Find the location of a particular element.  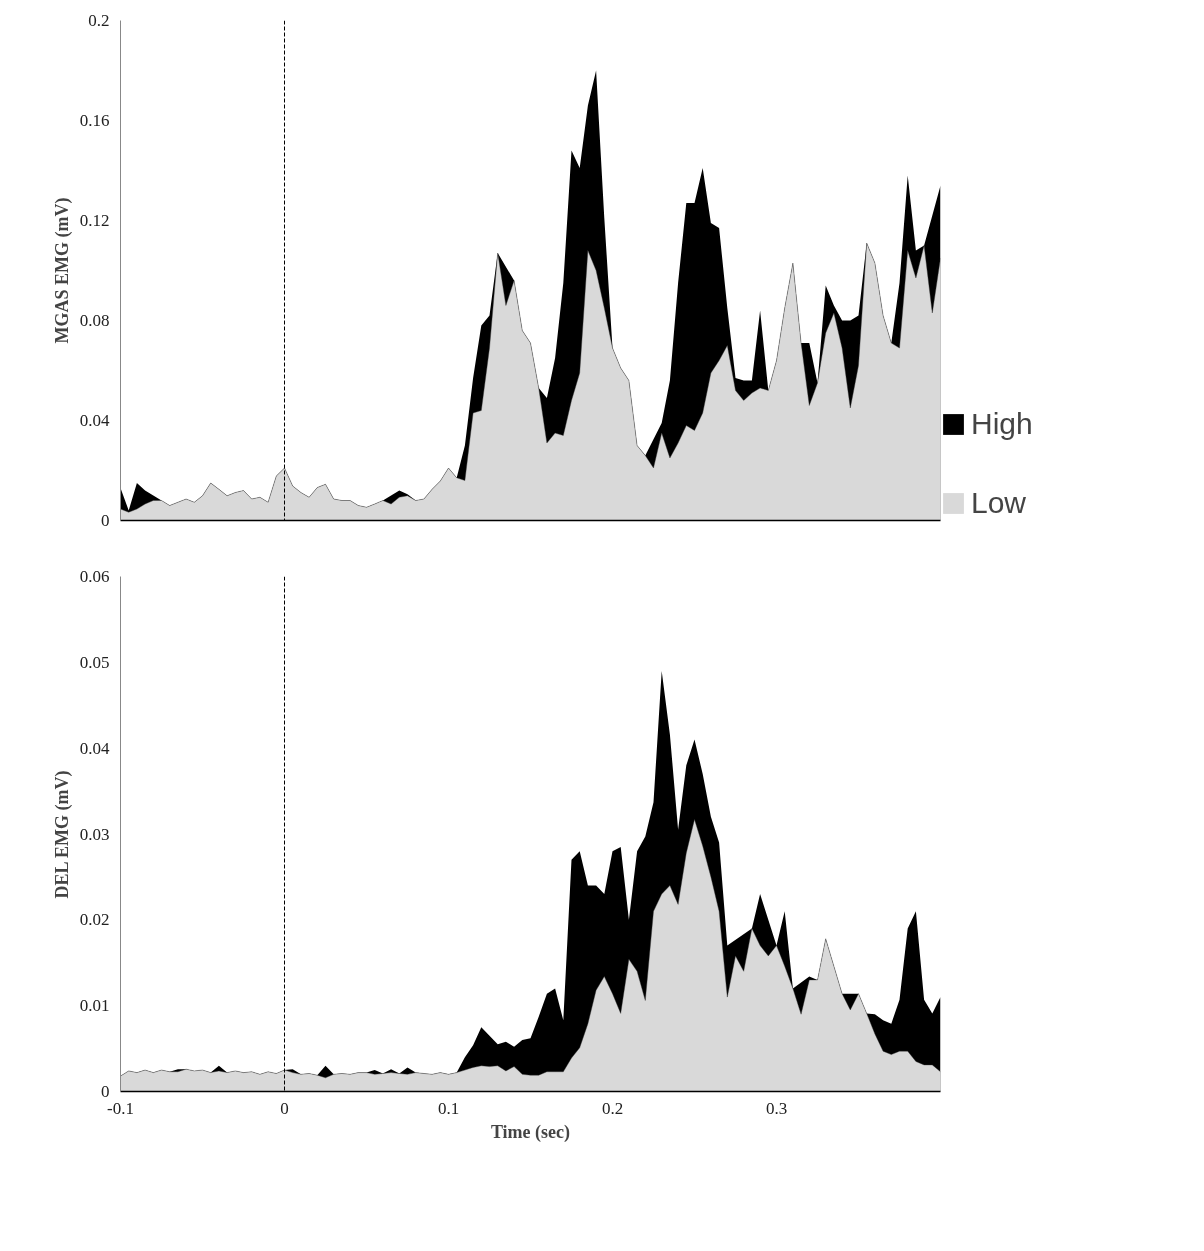

x-tick-label: 0.1 is located at coordinates (448, 1108).